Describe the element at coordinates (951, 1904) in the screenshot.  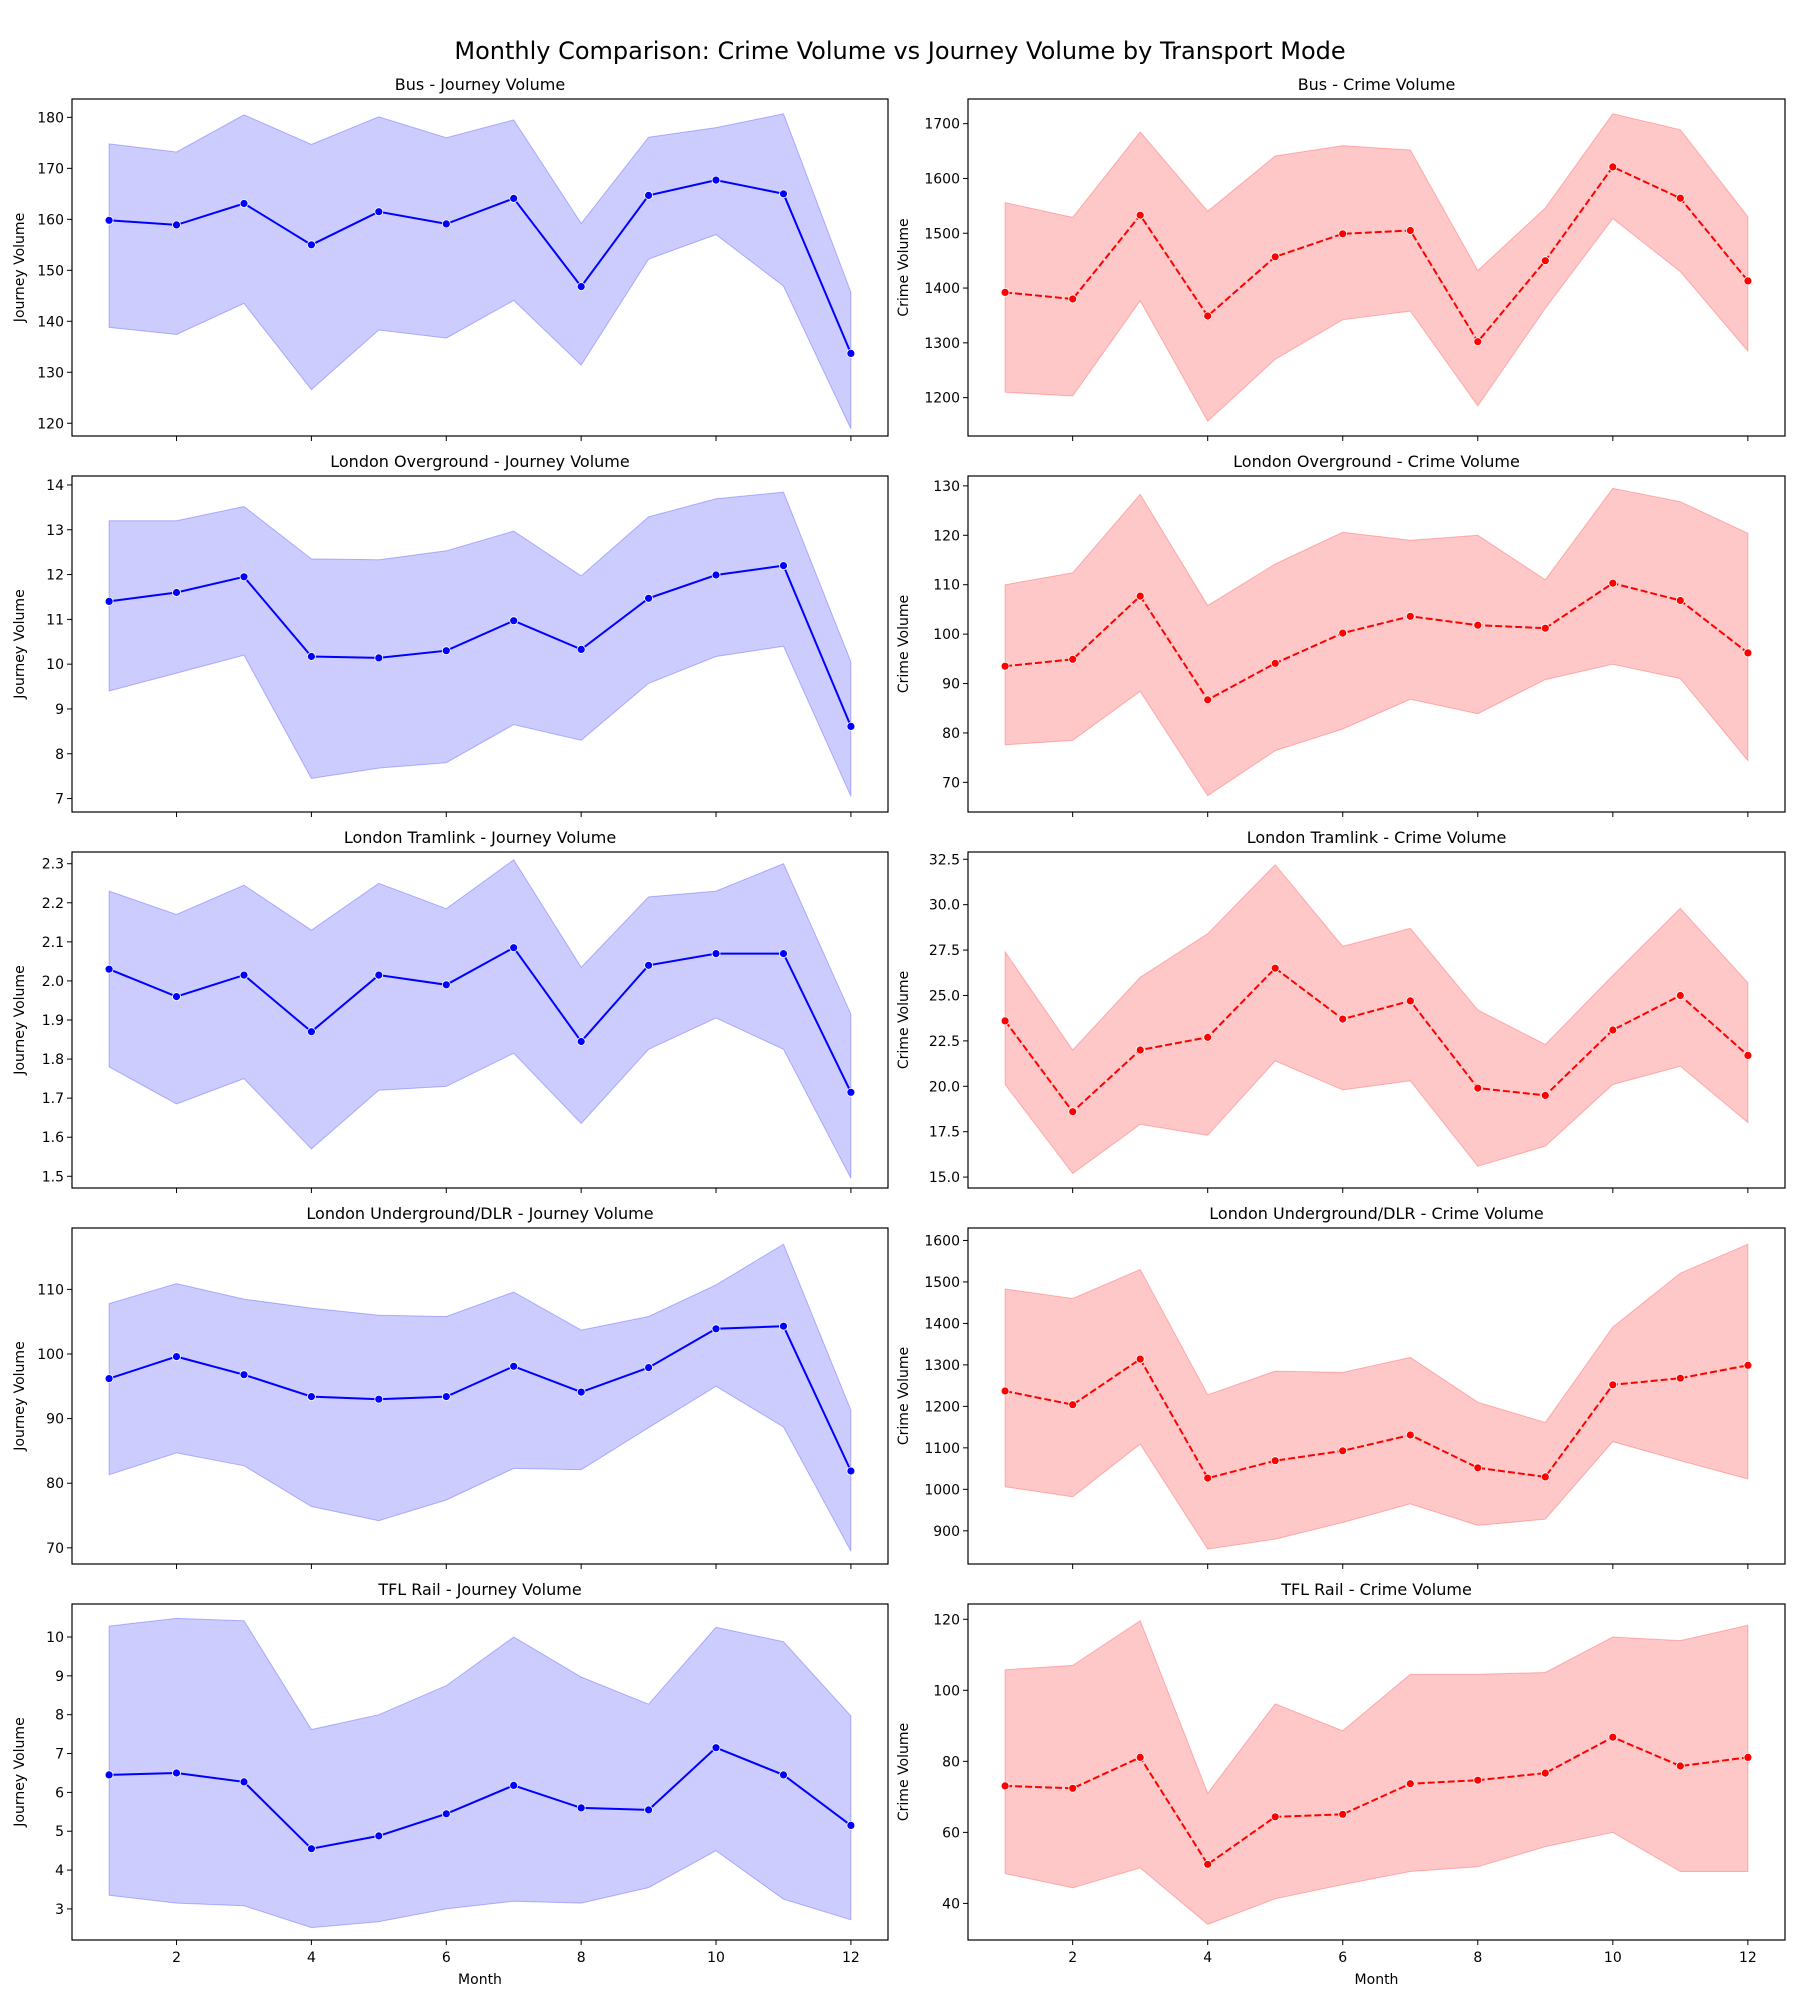
I see `y-tick-label: 40` at that location.